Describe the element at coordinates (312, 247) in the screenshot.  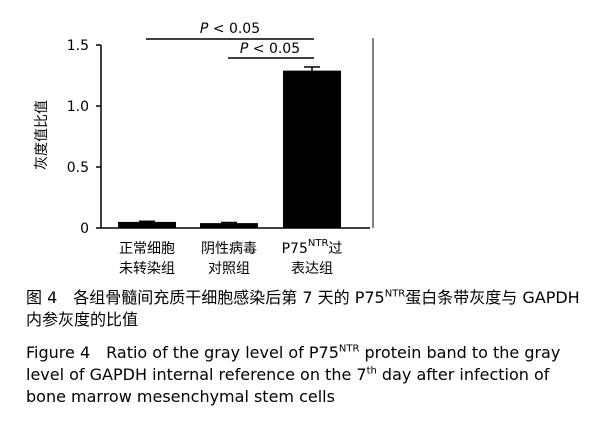
I see `category-label-line1: P75NTR过` at that location.